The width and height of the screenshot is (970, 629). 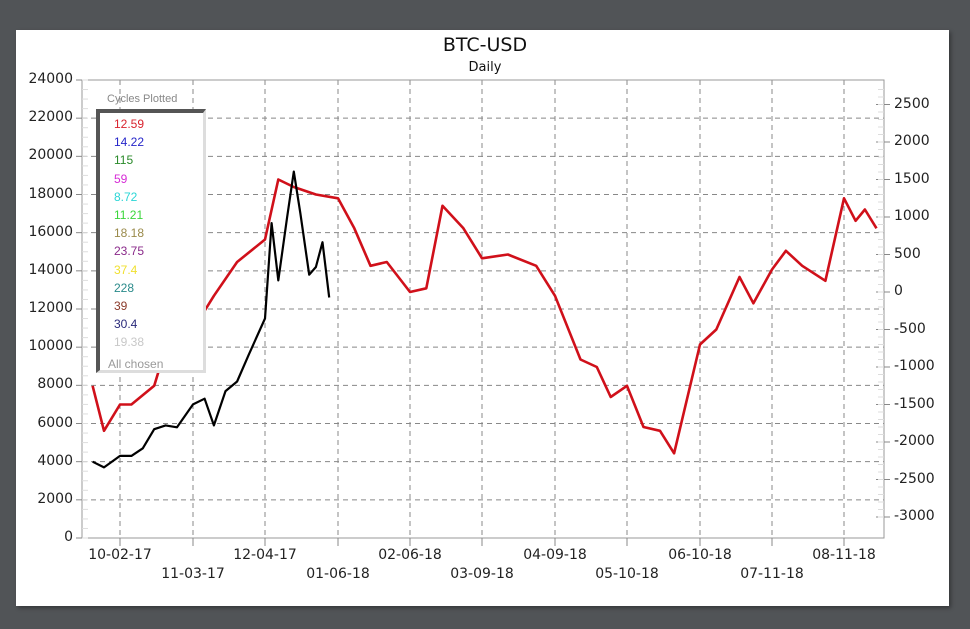 I want to click on legend-item: 19.38, so click(x=129, y=342).